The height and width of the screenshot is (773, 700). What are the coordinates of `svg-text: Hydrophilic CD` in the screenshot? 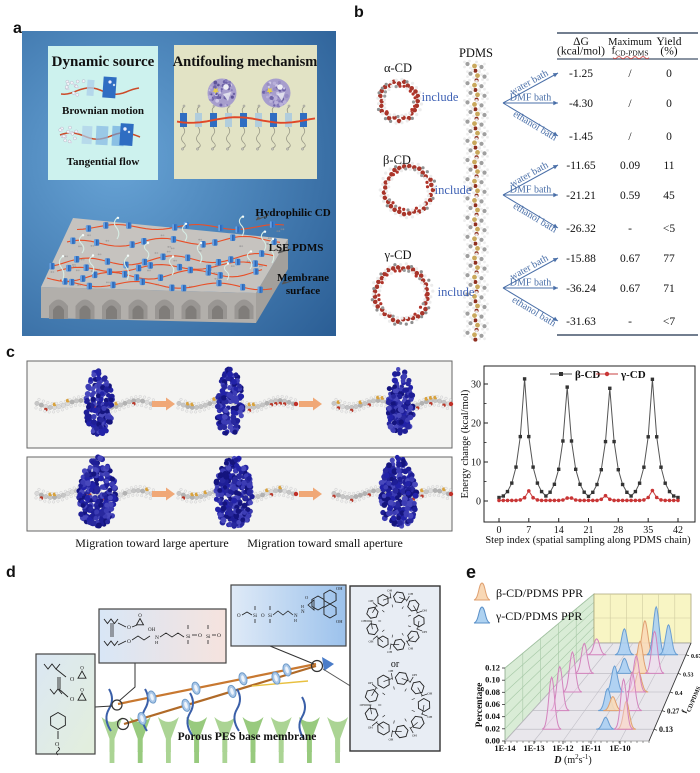 It's located at (292, 213).